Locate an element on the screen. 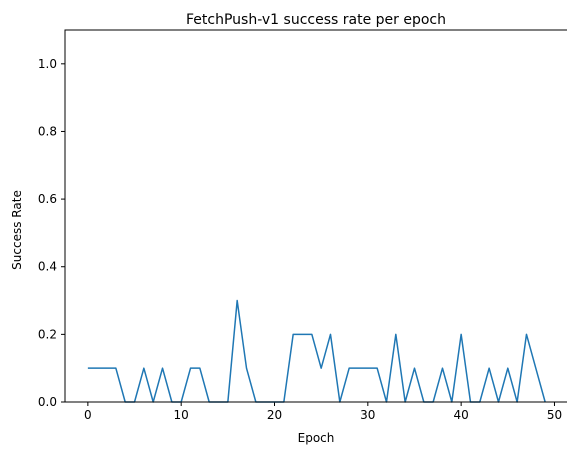  y-axis-label: Success Rate is located at coordinates (17, 230).